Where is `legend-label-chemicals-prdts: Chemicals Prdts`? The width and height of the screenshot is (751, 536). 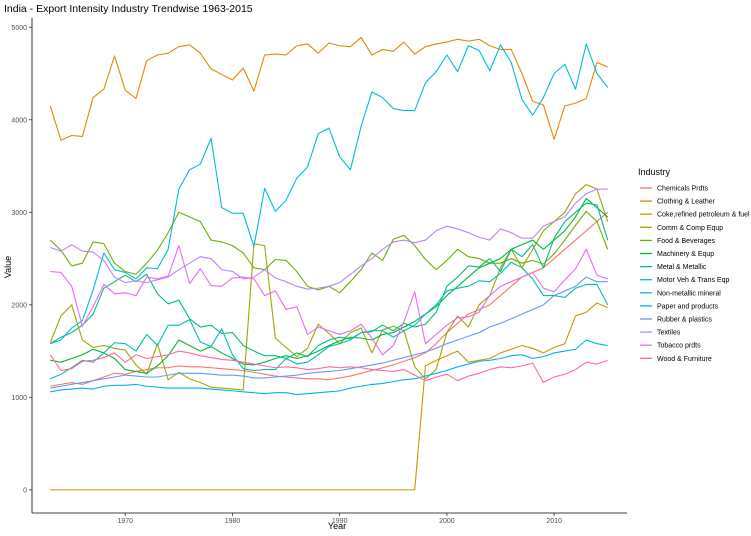
legend-label-chemicals-prdts: Chemicals Prdts is located at coordinates (682, 189).